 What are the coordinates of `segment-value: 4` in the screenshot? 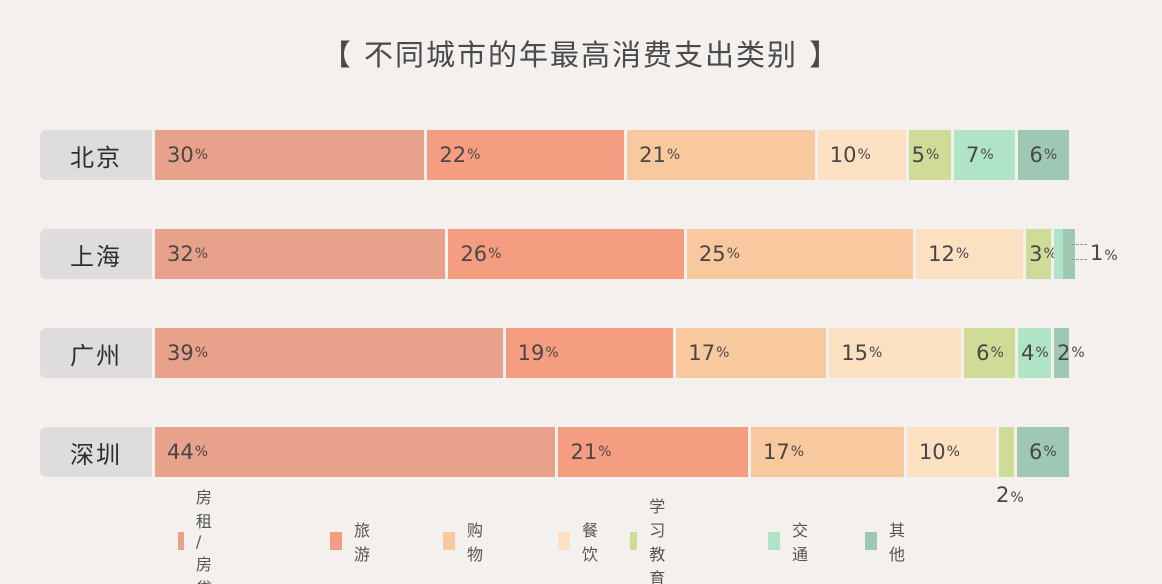 It's located at (1028, 353).